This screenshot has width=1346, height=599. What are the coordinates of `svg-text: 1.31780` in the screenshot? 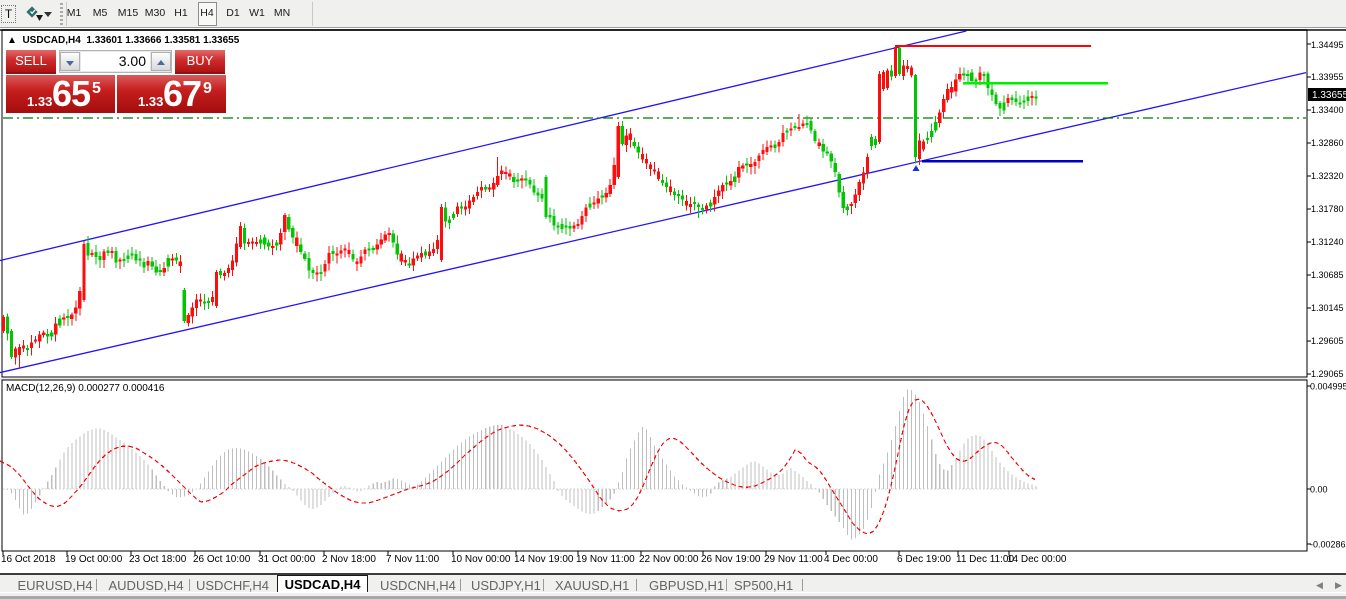 It's located at (1327, 209).